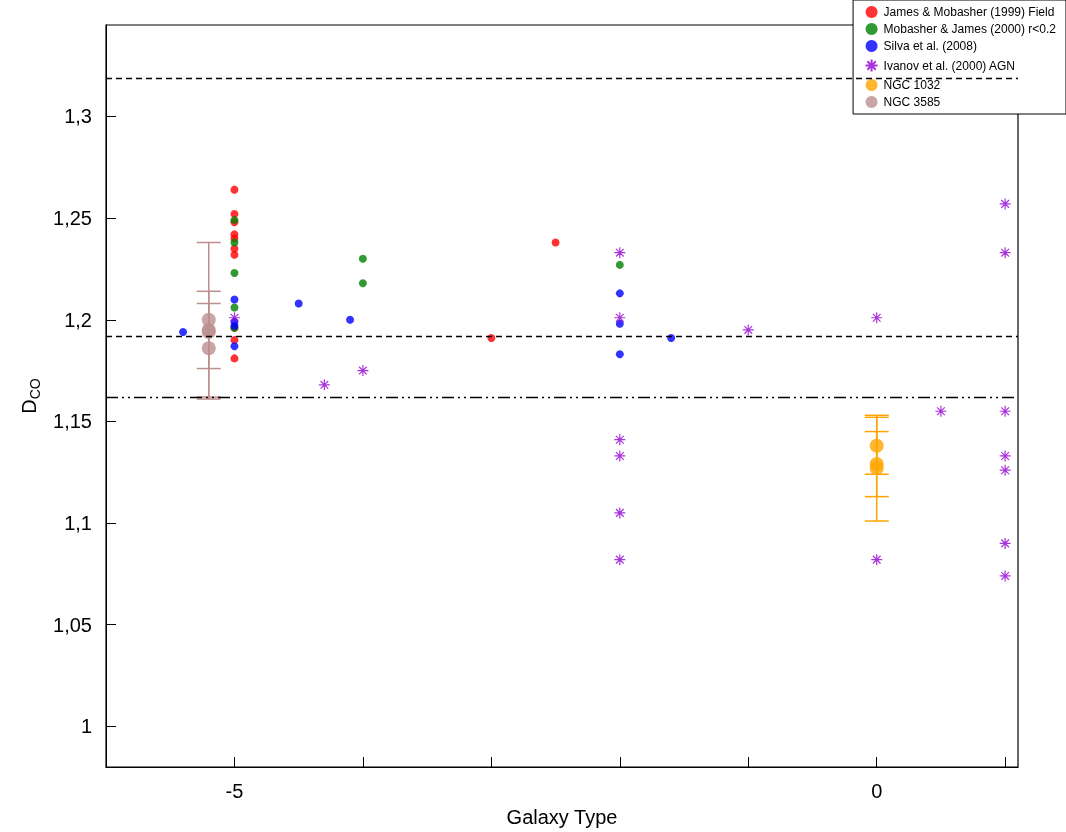  What do you see at coordinates (877, 791) in the screenshot?
I see `x-tick-label: 0` at bounding box center [877, 791].